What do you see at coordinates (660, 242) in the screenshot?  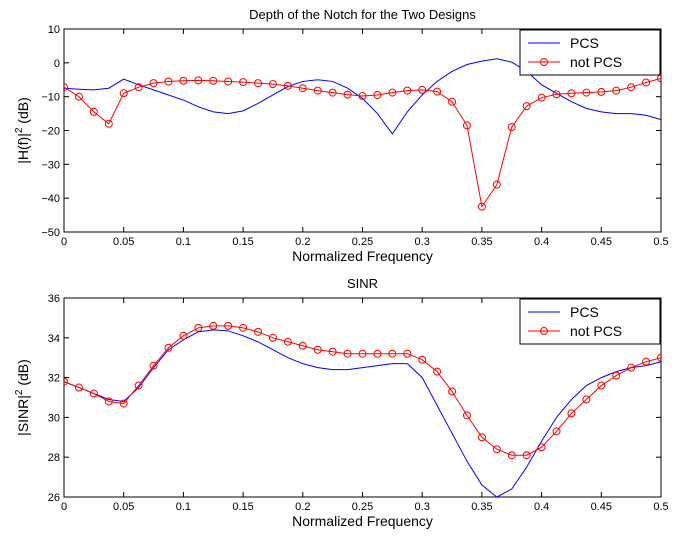 I see `x-tick-label: 0.5` at bounding box center [660, 242].